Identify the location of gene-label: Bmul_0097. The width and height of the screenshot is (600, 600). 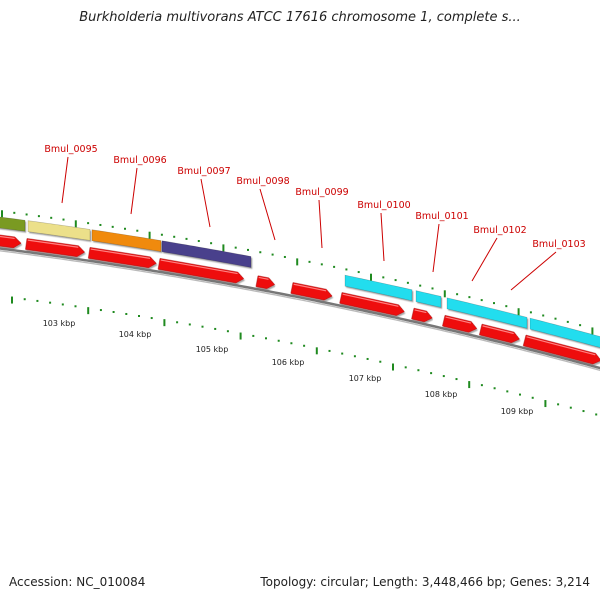
(203, 171).